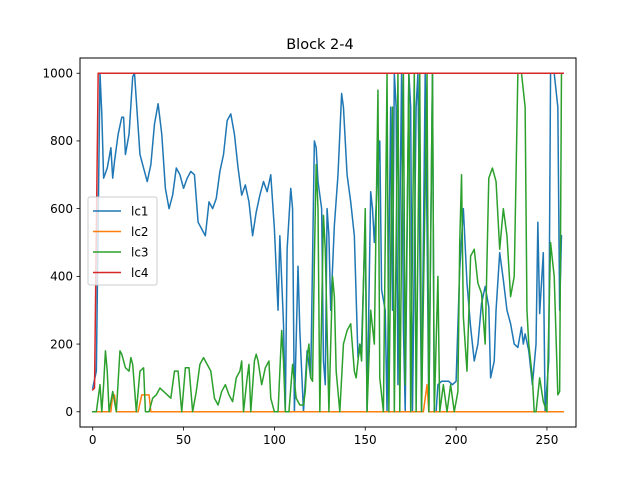 The width and height of the screenshot is (640, 480). I want to click on y-tick-label: 800, so click(61, 141).